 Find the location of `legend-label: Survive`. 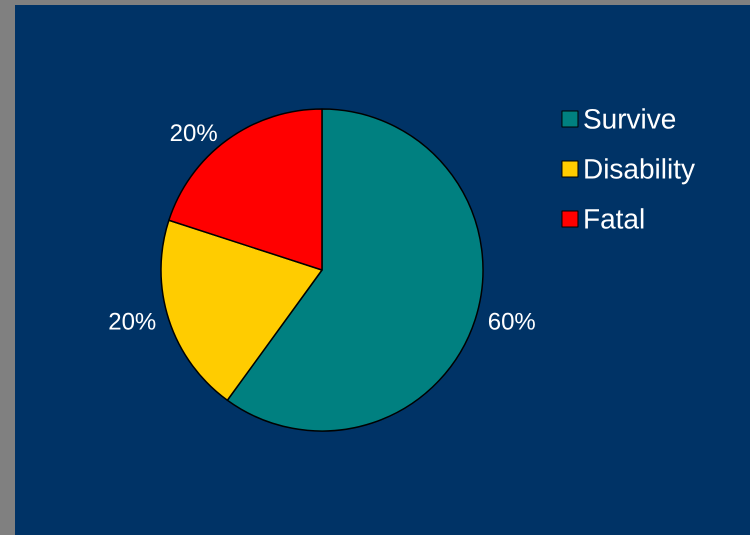

legend-label: Survive is located at coordinates (629, 119).